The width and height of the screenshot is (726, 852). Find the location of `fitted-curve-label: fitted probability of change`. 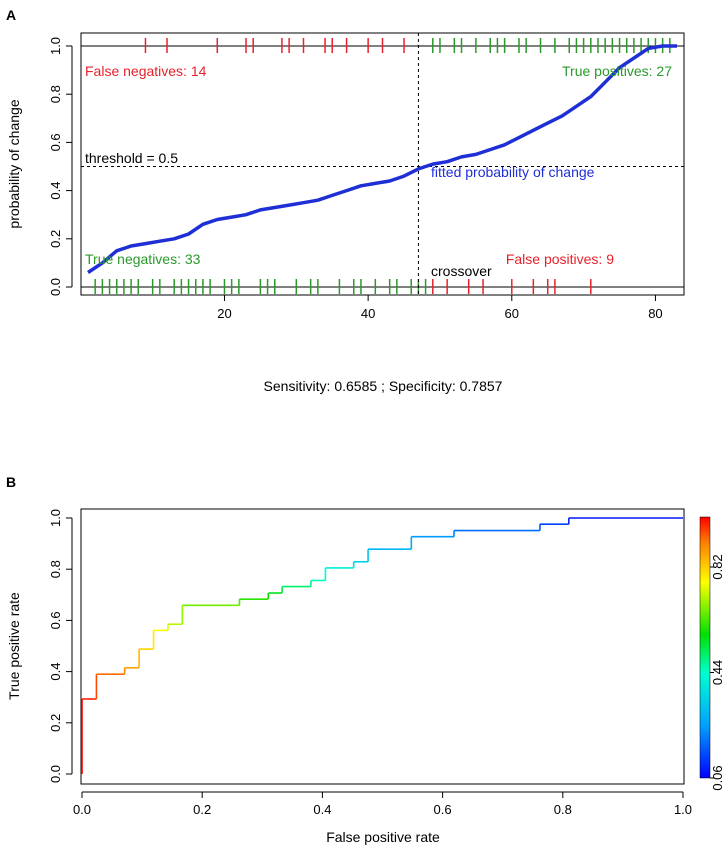

fitted-curve-label: fitted probability of change is located at coordinates (513, 172).